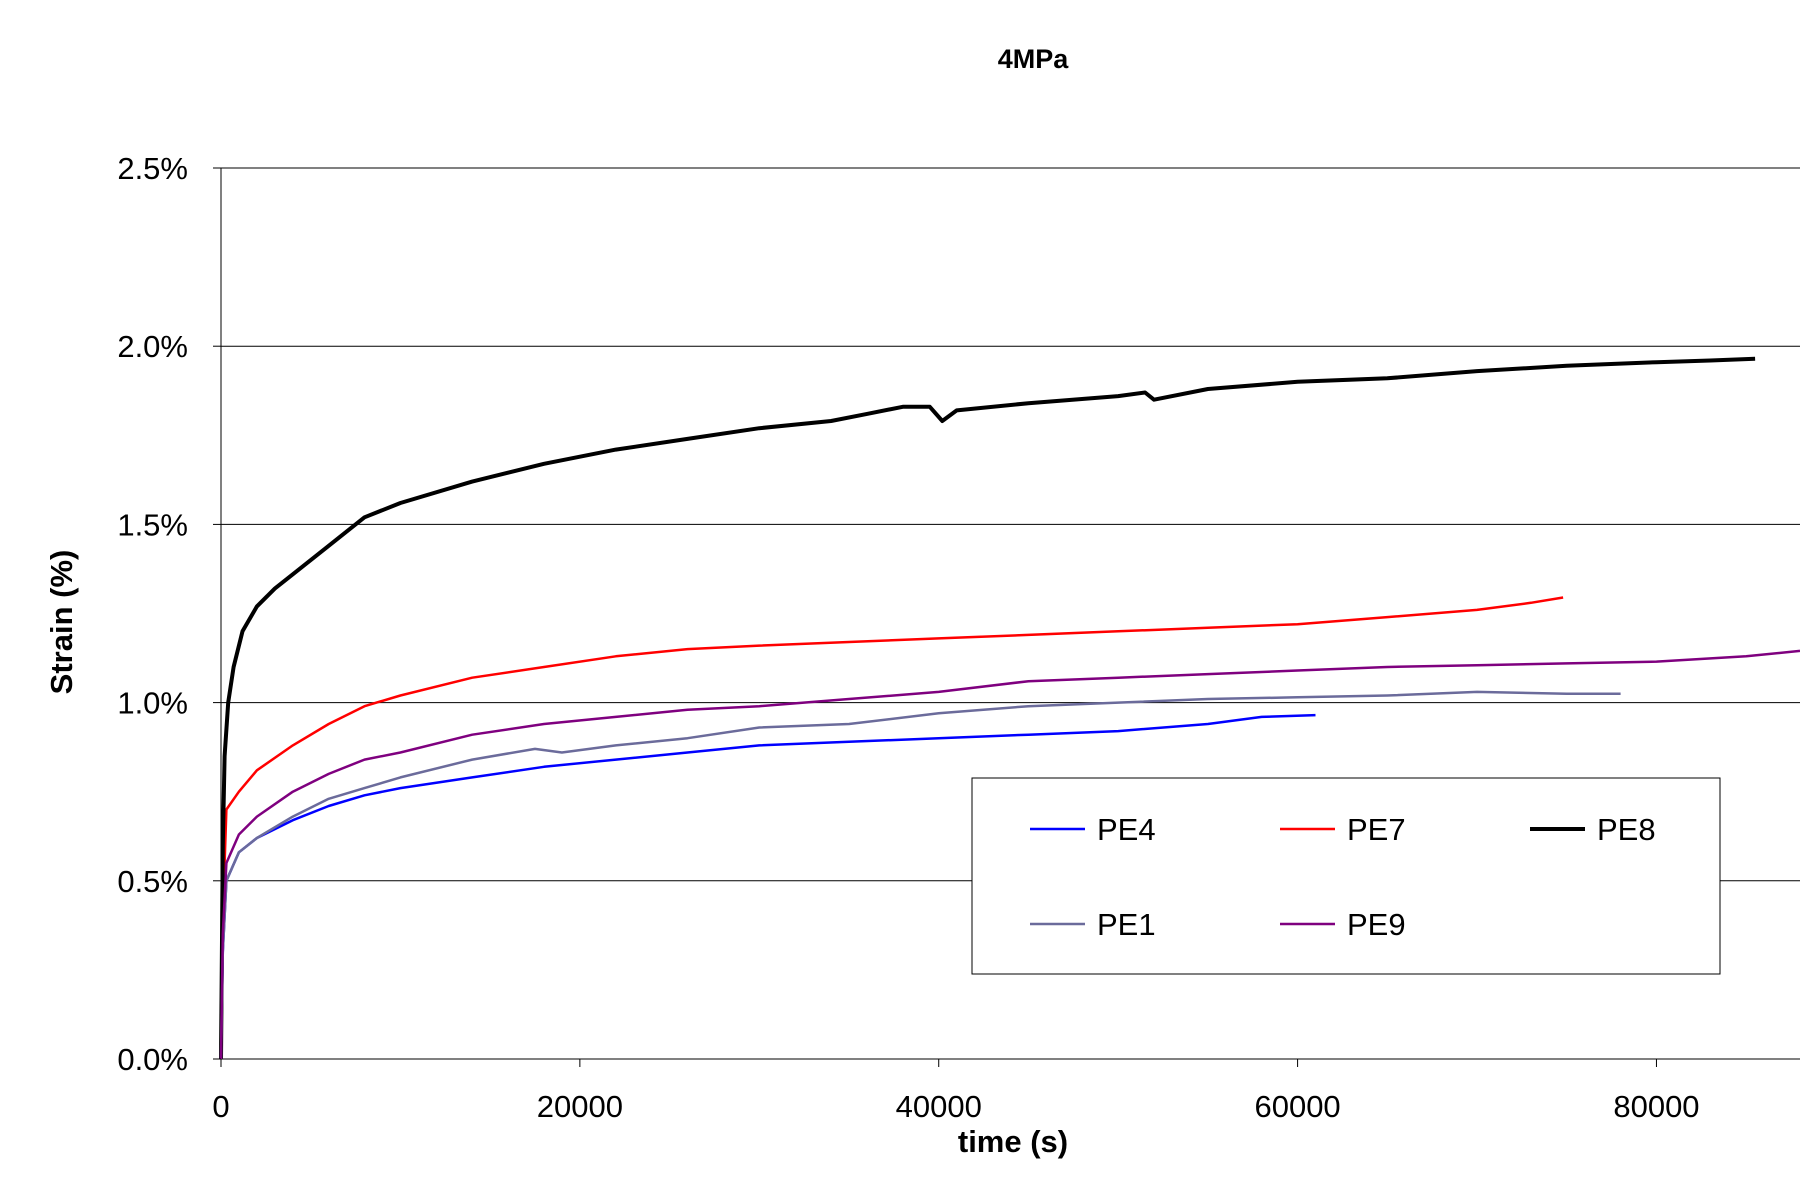 This screenshot has width=1800, height=1191. Describe the element at coordinates (152, 346) in the screenshot. I see `y-tick-label: 2.0%` at that location.